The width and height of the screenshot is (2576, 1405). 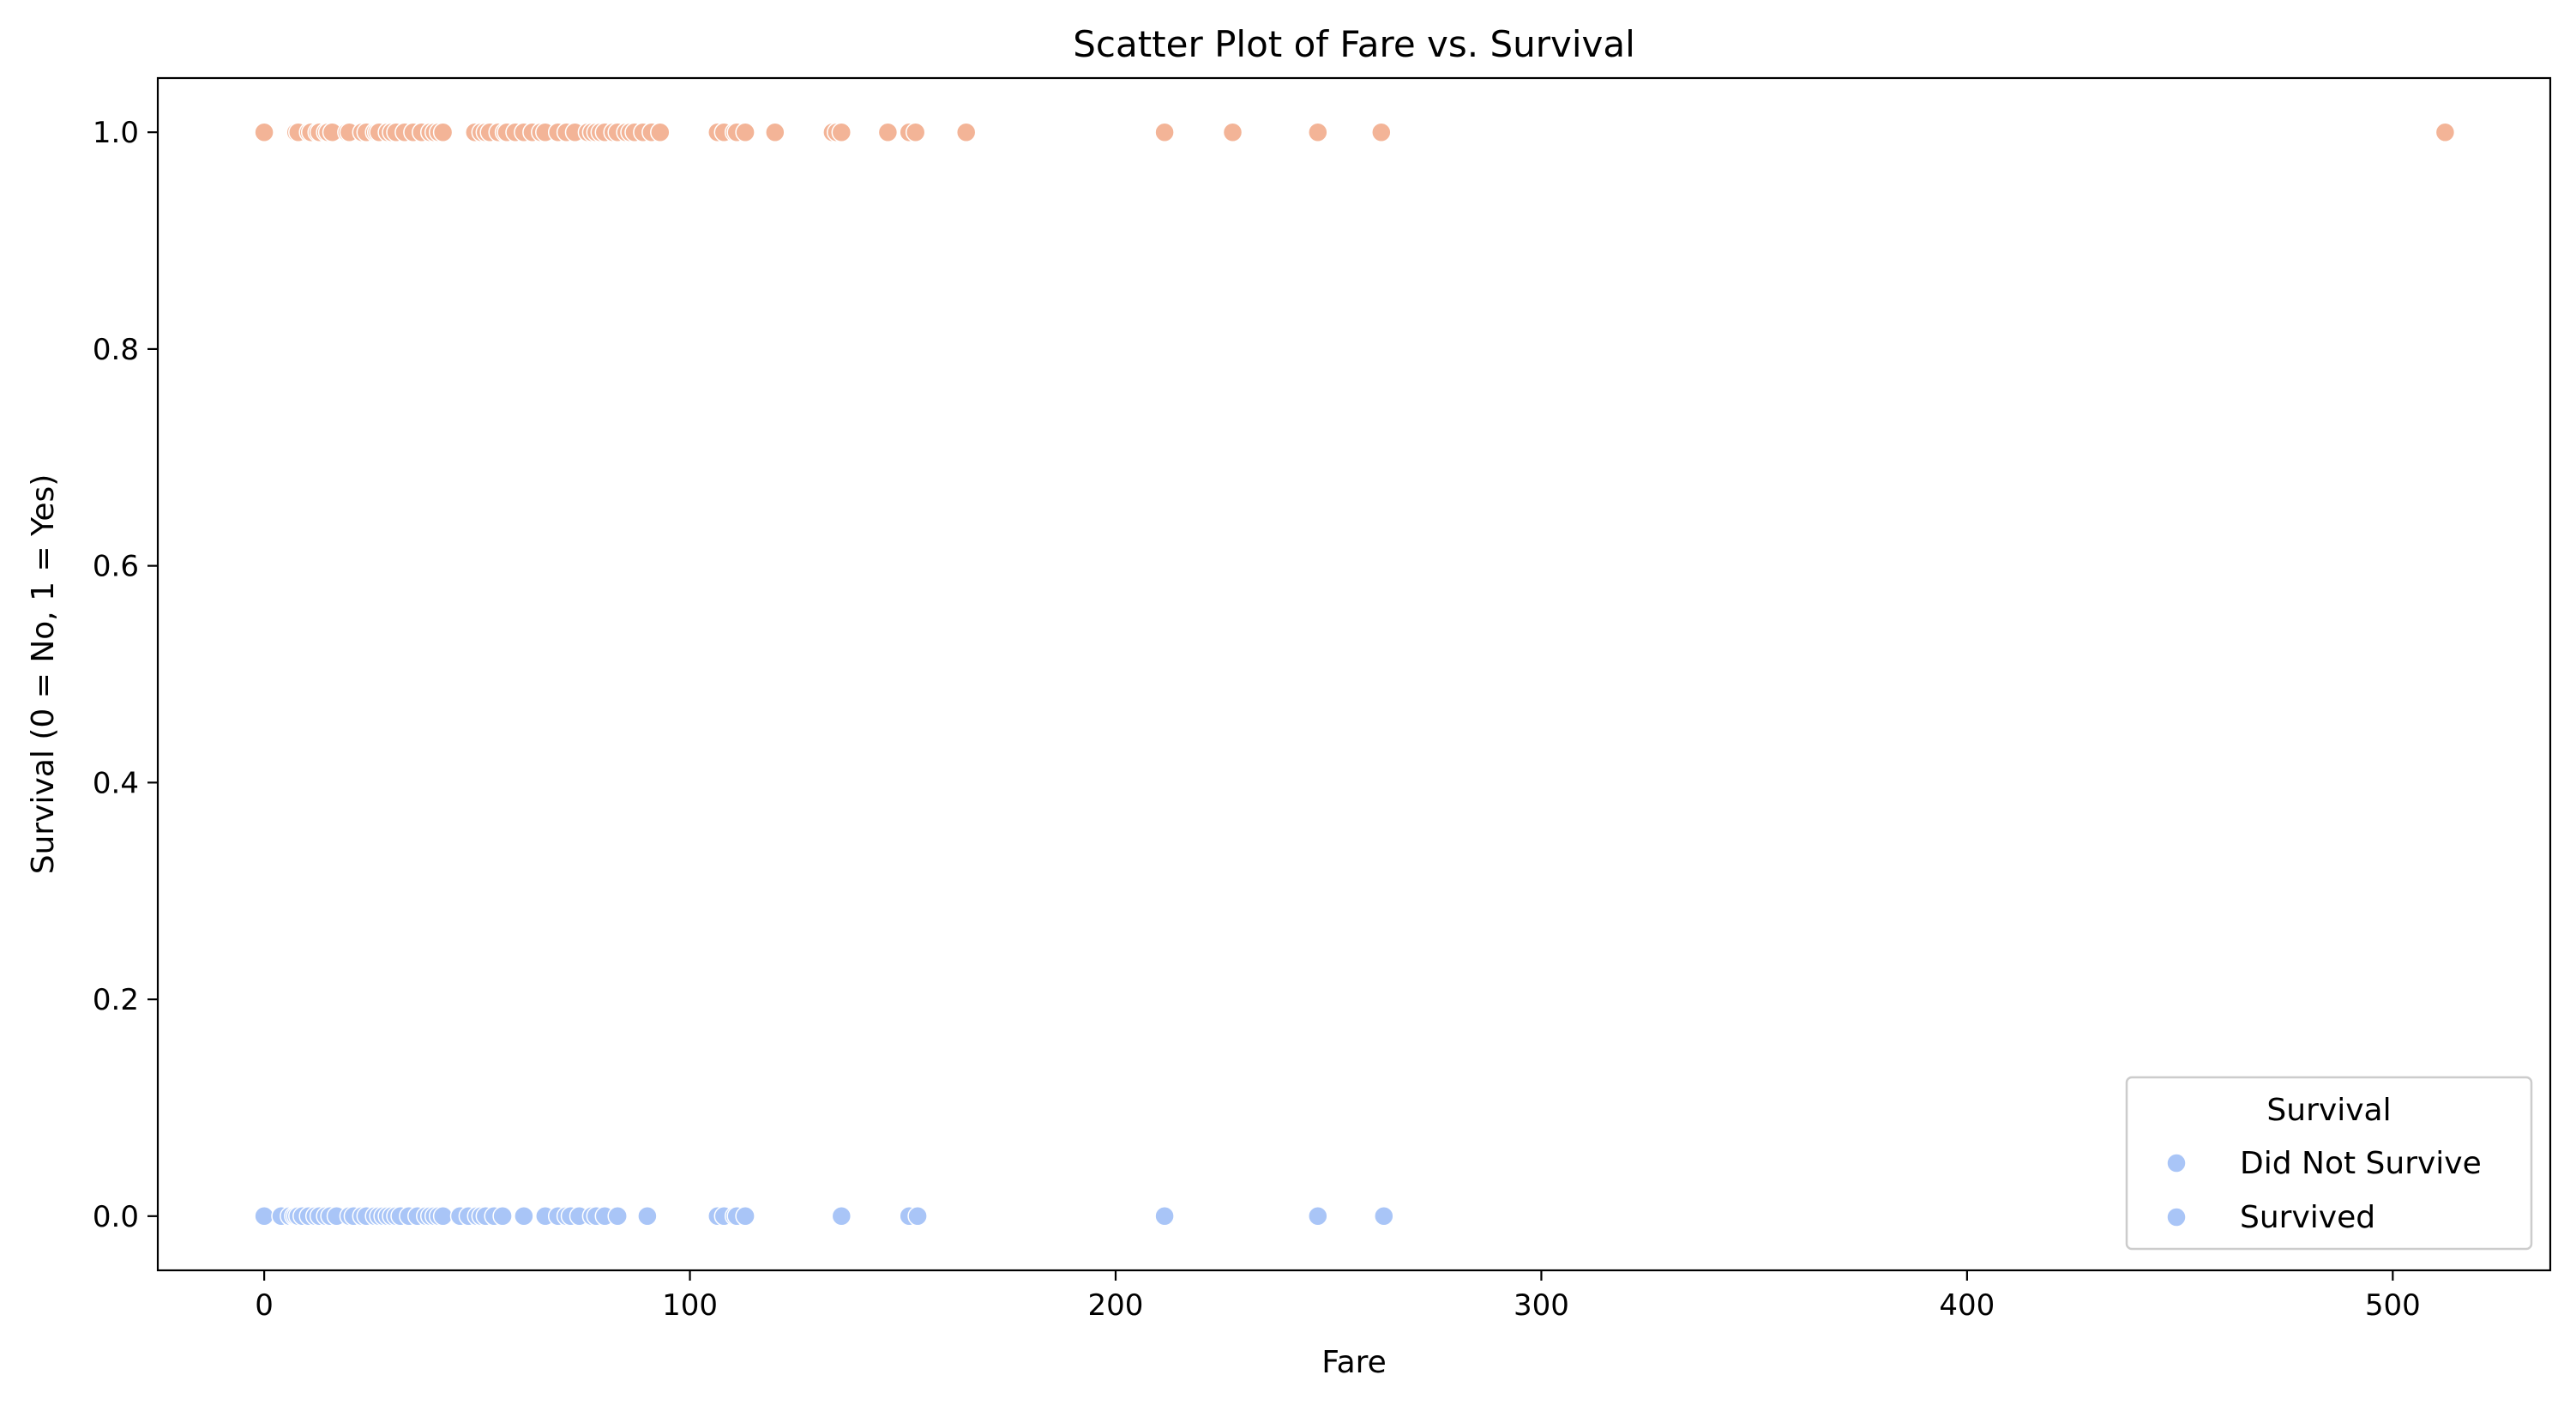 I want to click on y-tick-label: 0.0, so click(x=116, y=1217).